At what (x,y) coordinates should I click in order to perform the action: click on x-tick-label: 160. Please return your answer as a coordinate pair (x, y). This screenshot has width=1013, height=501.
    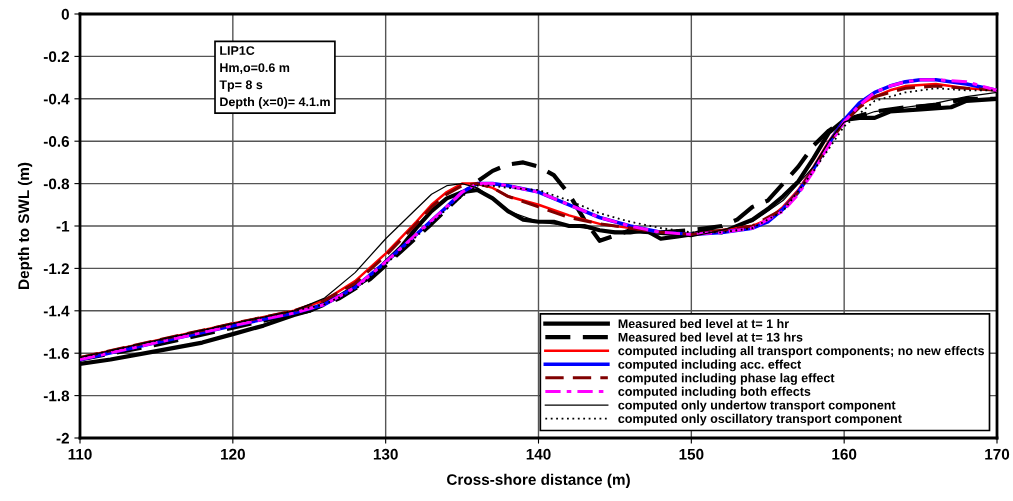
    Looking at the image, I should click on (844, 454).